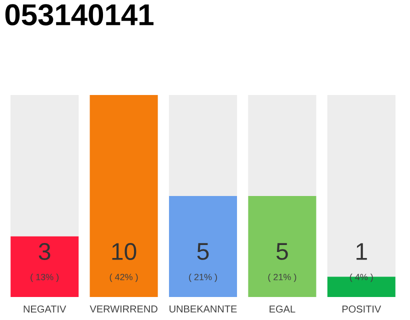 This screenshot has width=410, height=320. What do you see at coordinates (361, 251) in the screenshot?
I see `data-label: 1` at bounding box center [361, 251].